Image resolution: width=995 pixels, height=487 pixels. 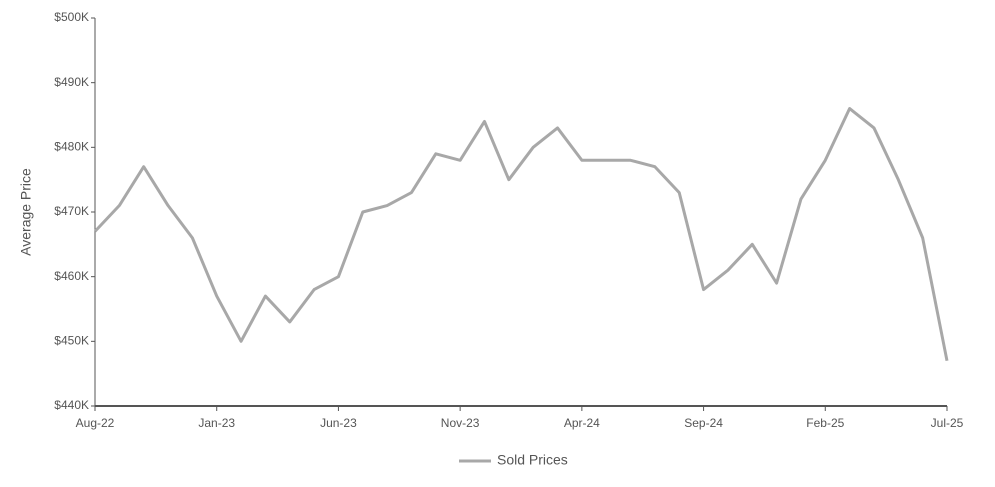 I want to click on x-tick-label: Apr-24, so click(x=582, y=423).